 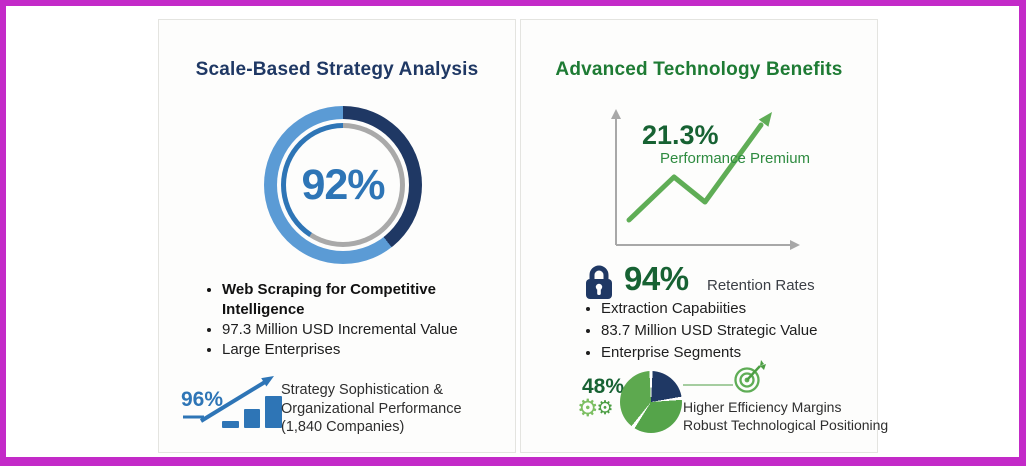 I want to click on connector-line, so click(x=708, y=385).